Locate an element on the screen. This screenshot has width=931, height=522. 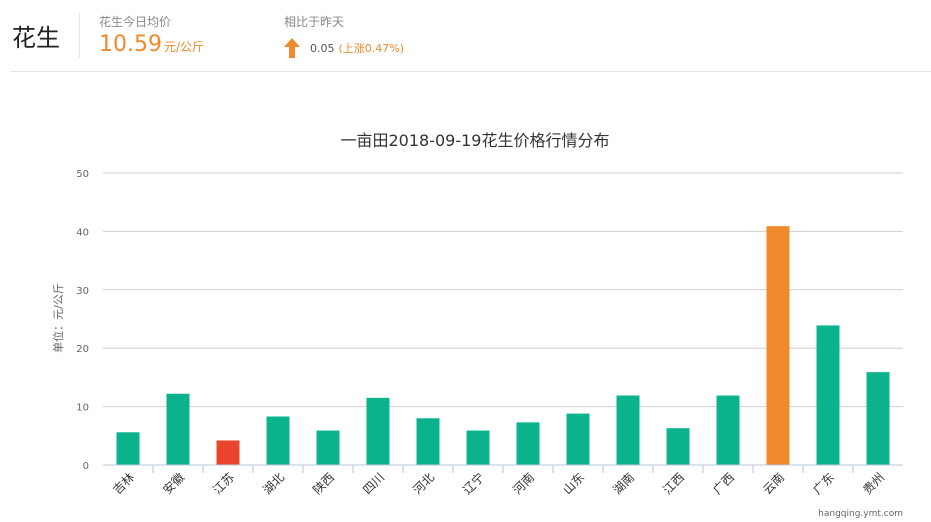
y-tick-label: 0 is located at coordinates (86, 466).